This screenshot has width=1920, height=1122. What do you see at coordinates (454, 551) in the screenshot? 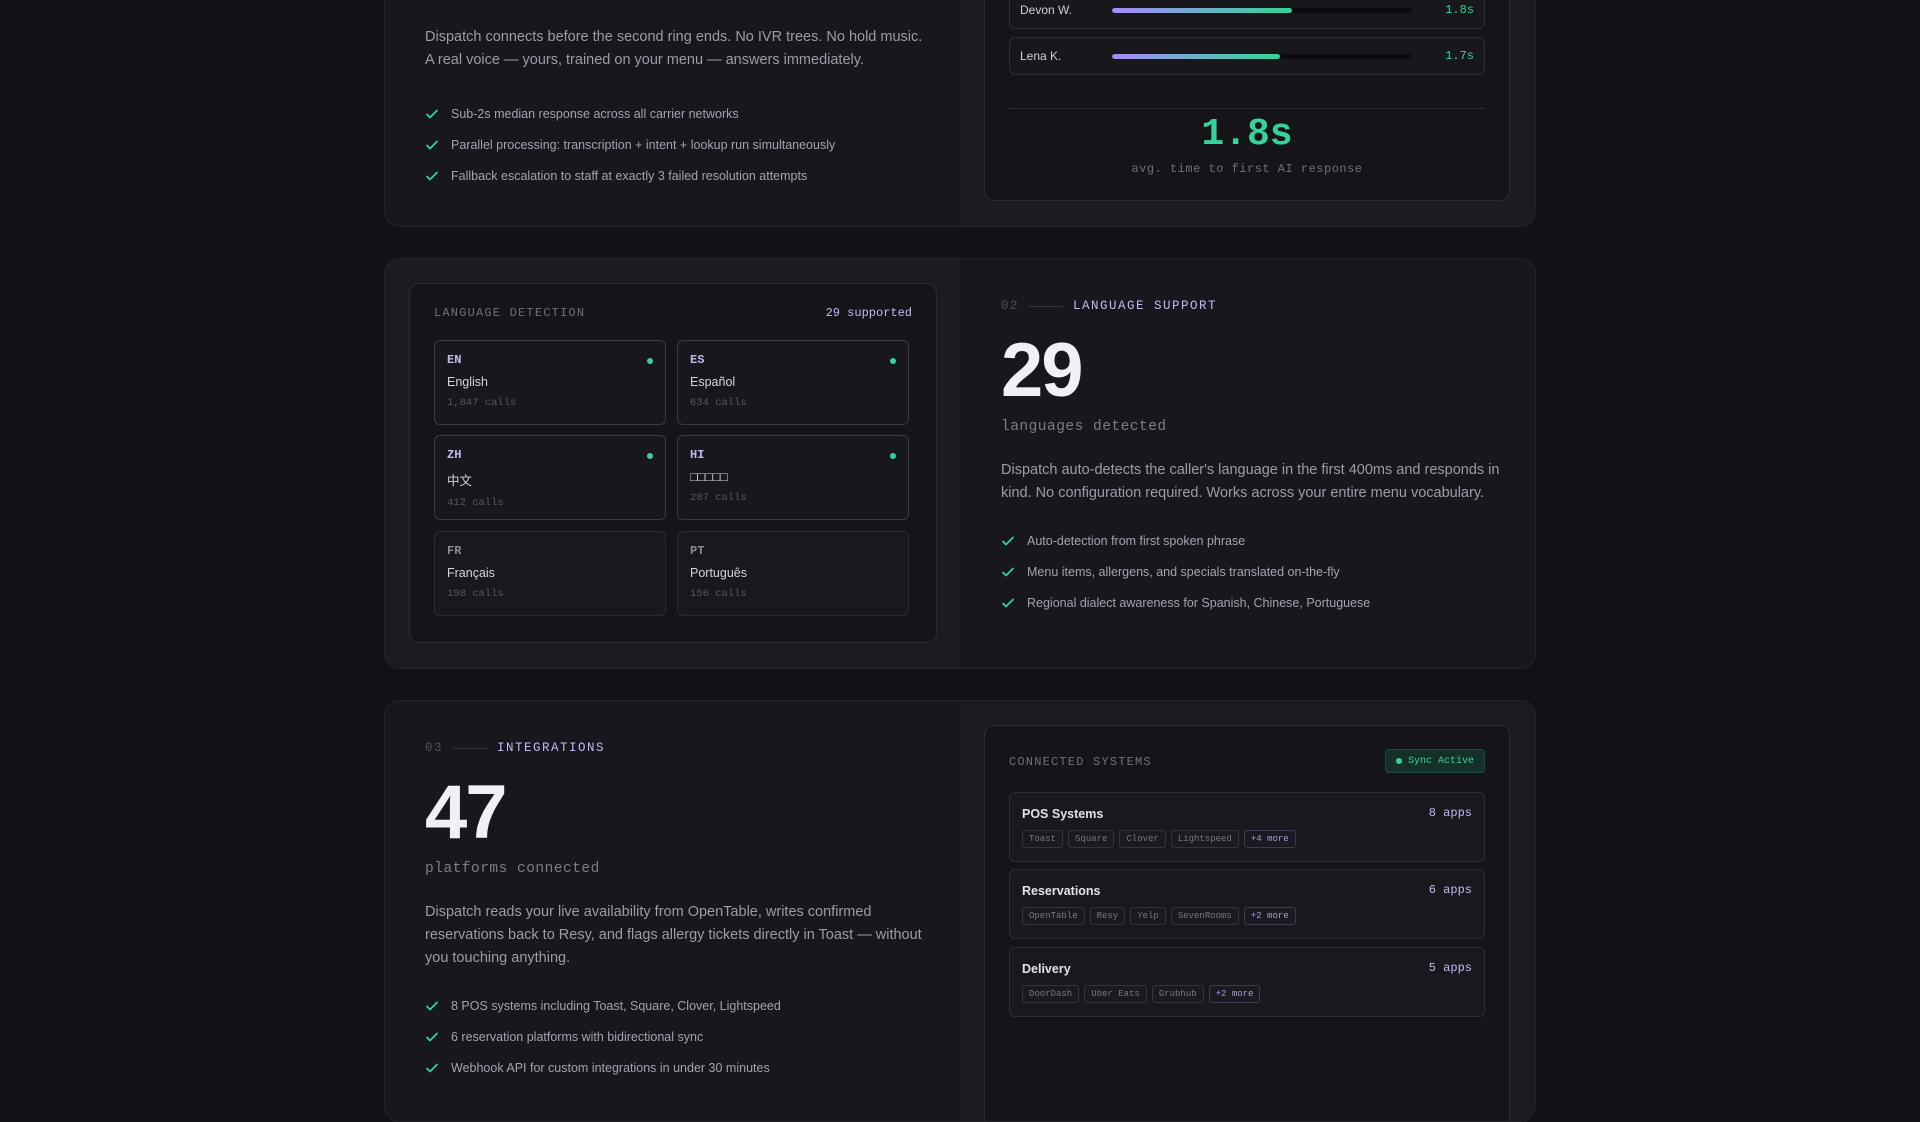
I see `language-code: FR` at bounding box center [454, 551].